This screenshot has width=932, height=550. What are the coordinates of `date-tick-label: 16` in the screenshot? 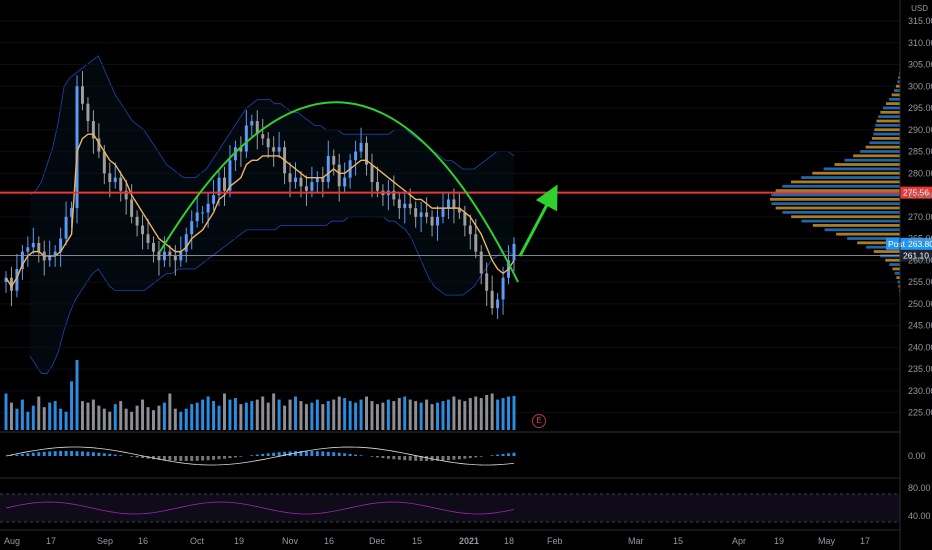 It's located at (143, 541).